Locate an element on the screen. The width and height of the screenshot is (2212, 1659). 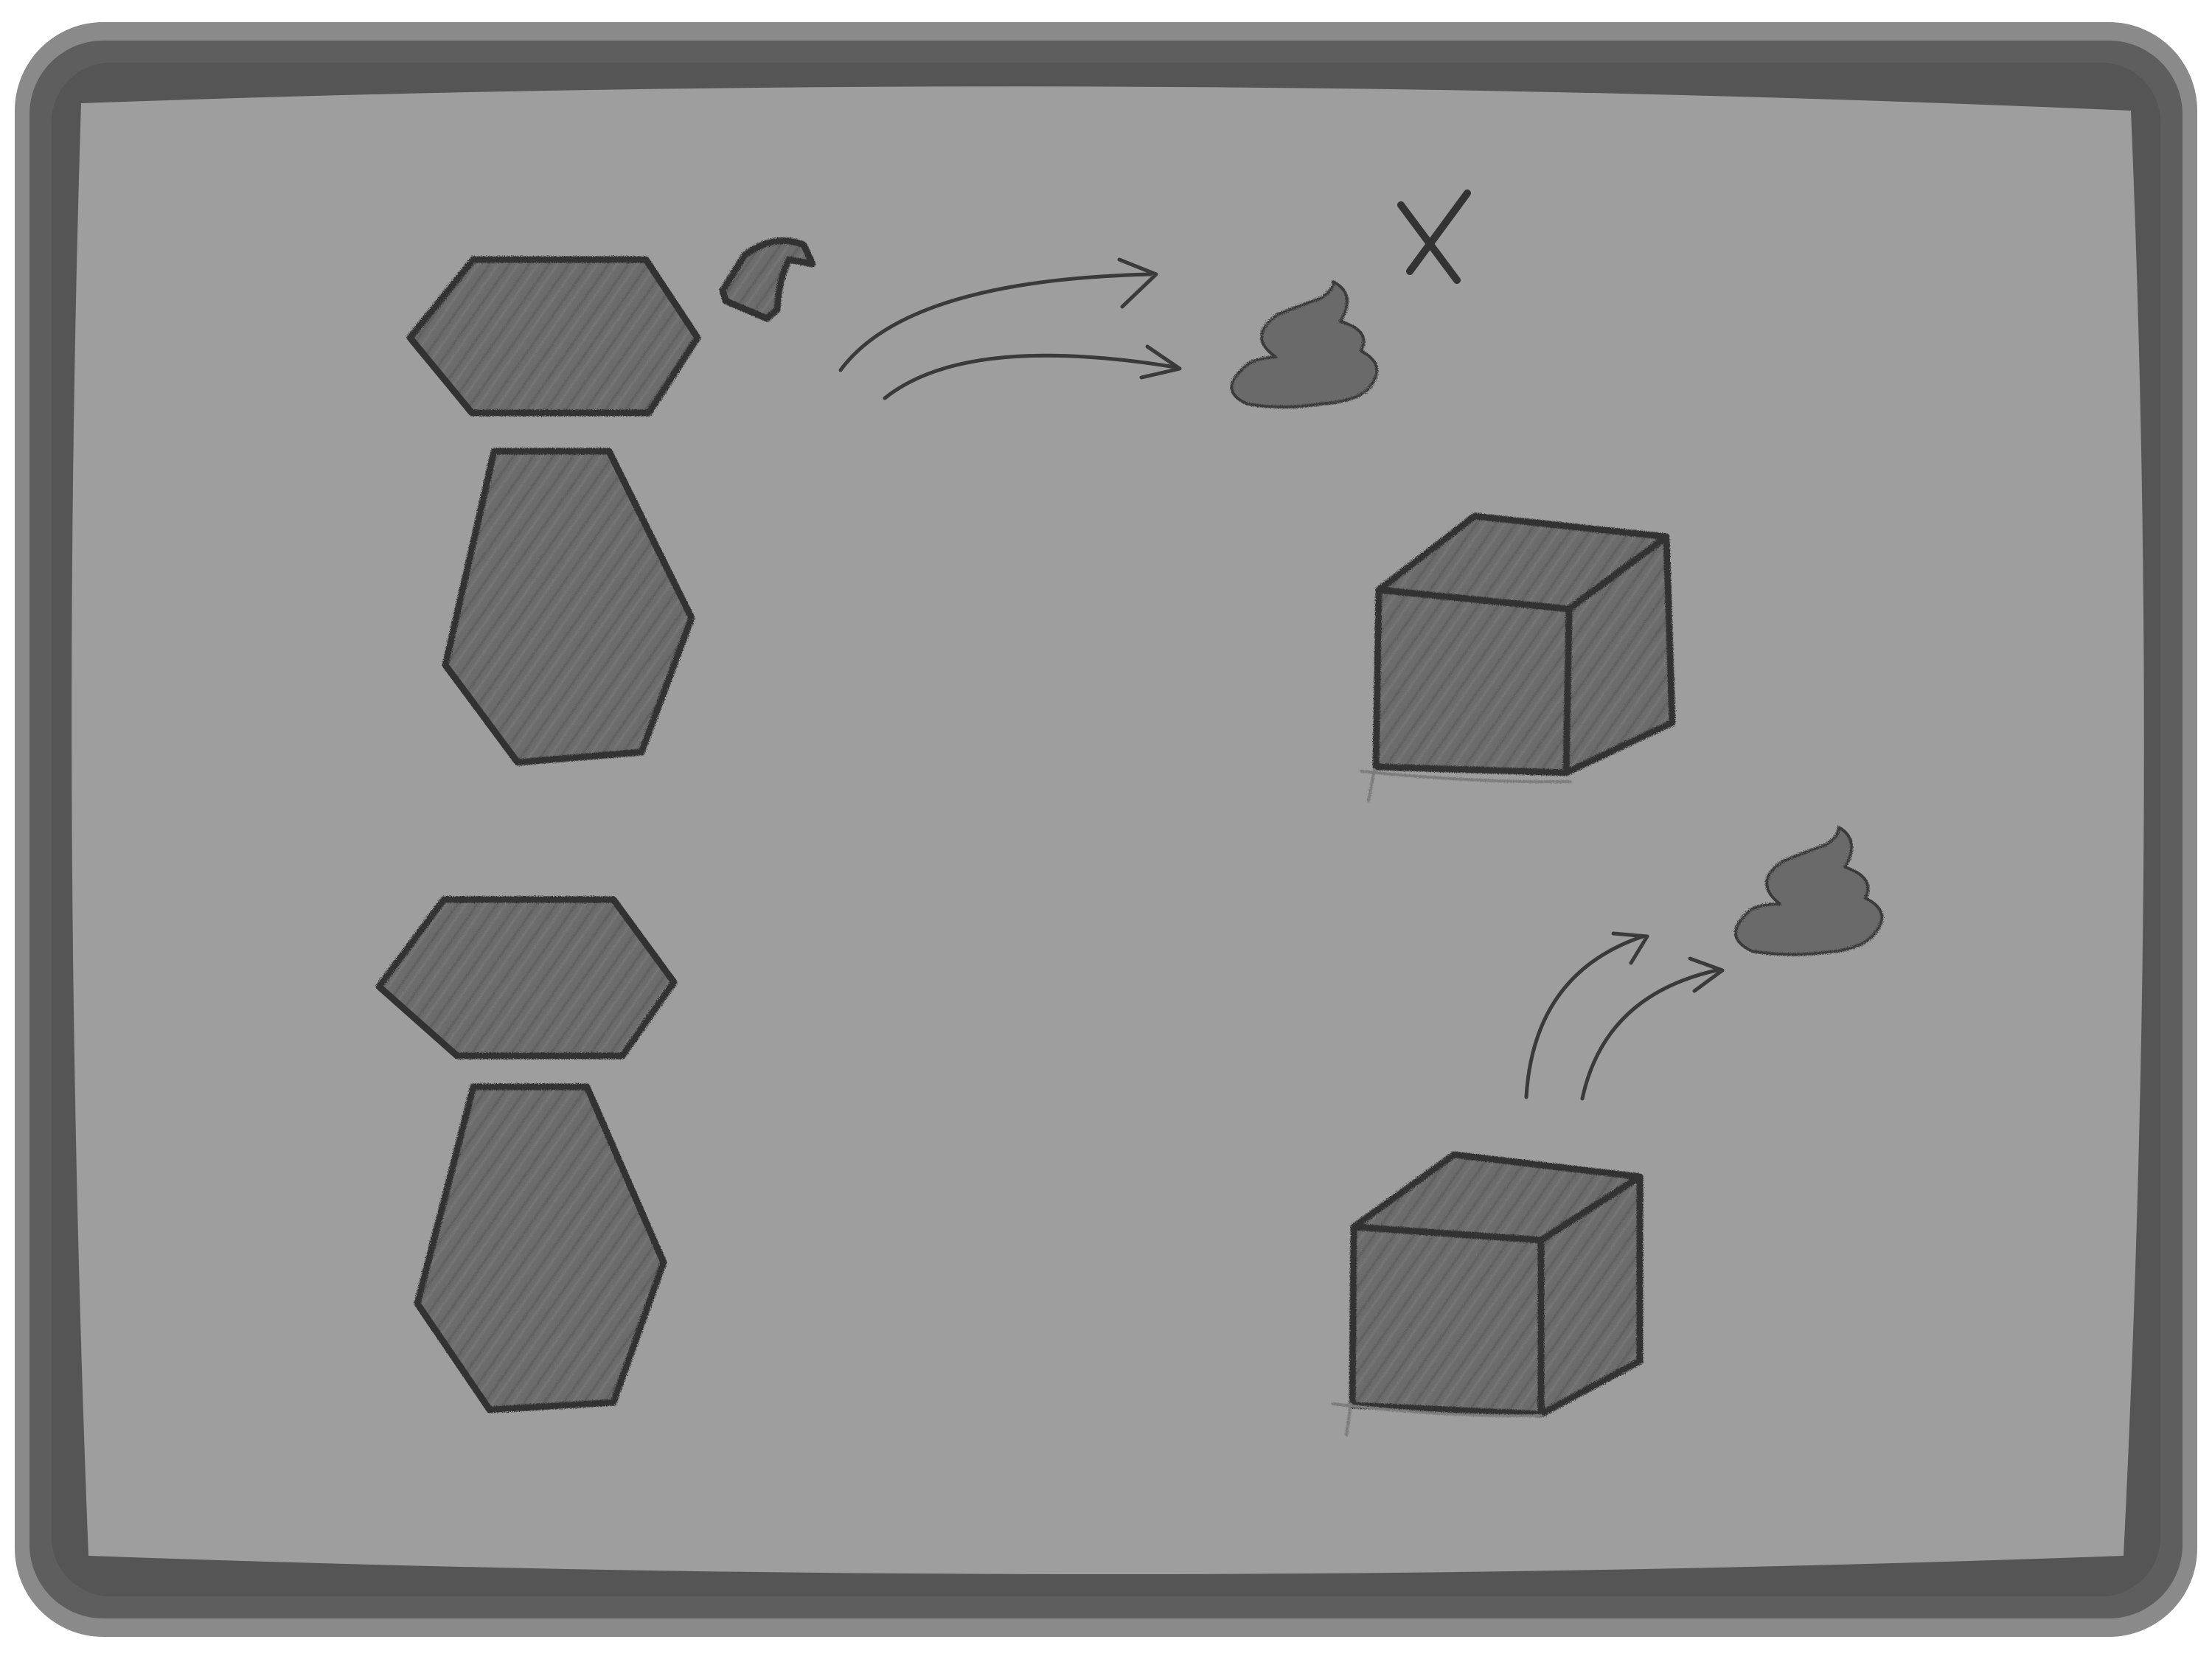
x-mark is located at coordinates (1434, 236).